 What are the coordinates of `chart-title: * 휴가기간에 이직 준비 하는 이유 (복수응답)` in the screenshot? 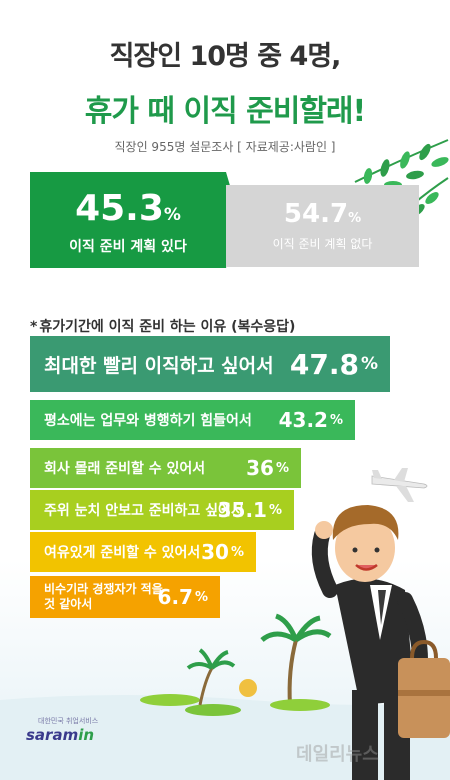 It's located at (163, 327).